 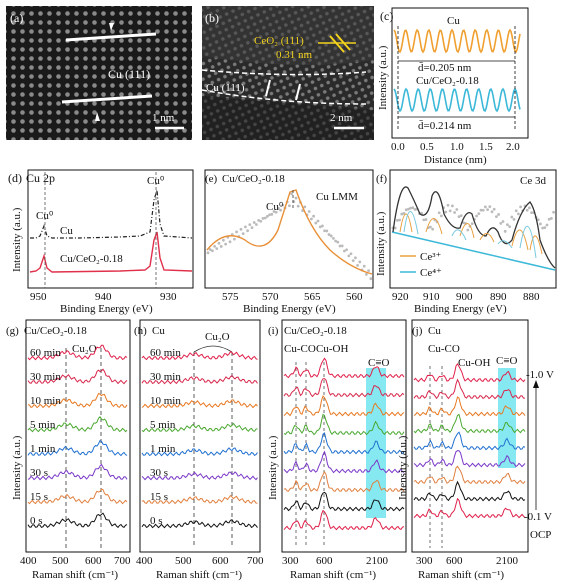 What do you see at coordinates (398, 147) in the screenshot?
I see `c-tick-0: 0.0` at bounding box center [398, 147].